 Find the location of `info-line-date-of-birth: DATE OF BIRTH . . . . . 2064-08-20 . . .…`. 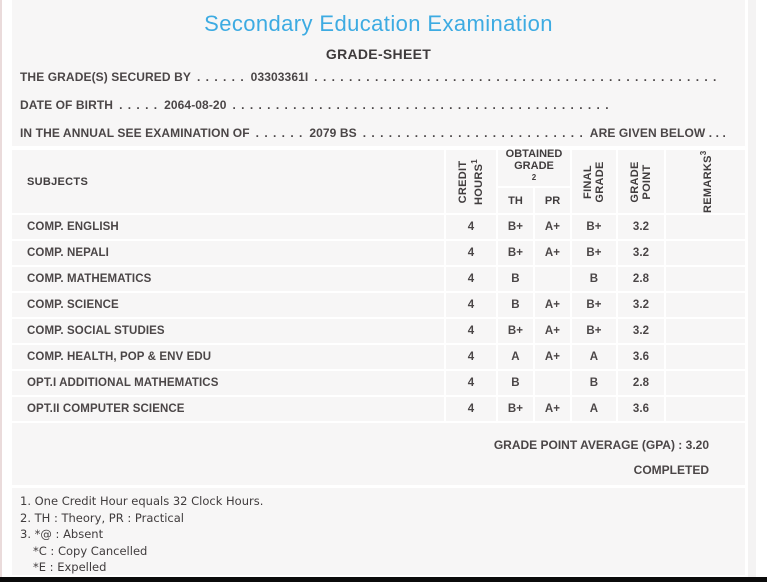

info-line-date-of-birth: DATE OF BIRTH . . . . . 2064-08-20 . . .… is located at coordinates (378, 112).